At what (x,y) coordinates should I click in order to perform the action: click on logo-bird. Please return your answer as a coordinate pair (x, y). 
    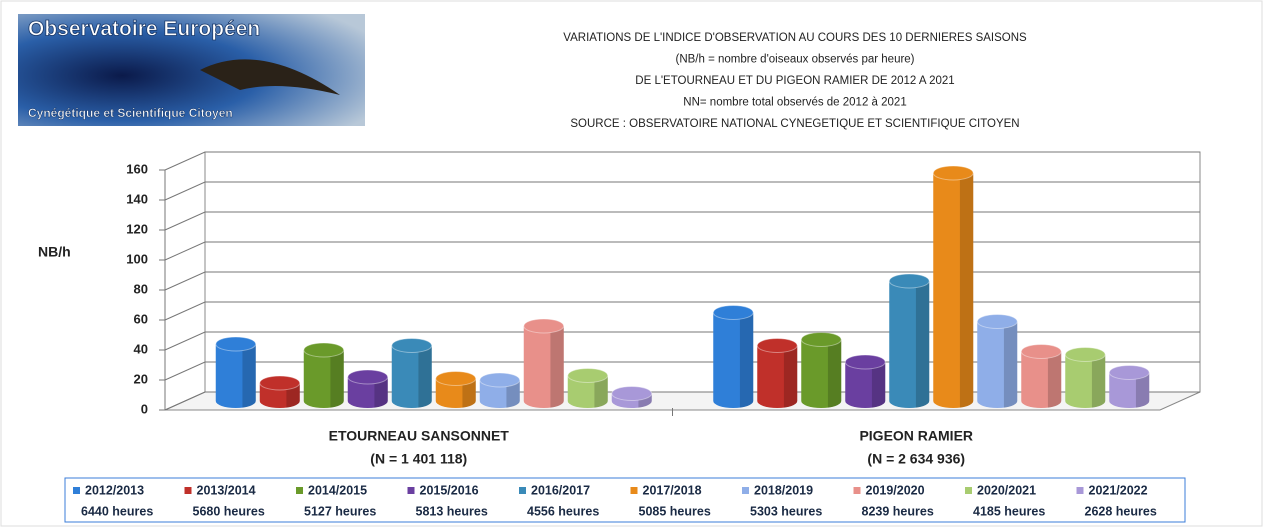
    Looking at the image, I should click on (270, 77).